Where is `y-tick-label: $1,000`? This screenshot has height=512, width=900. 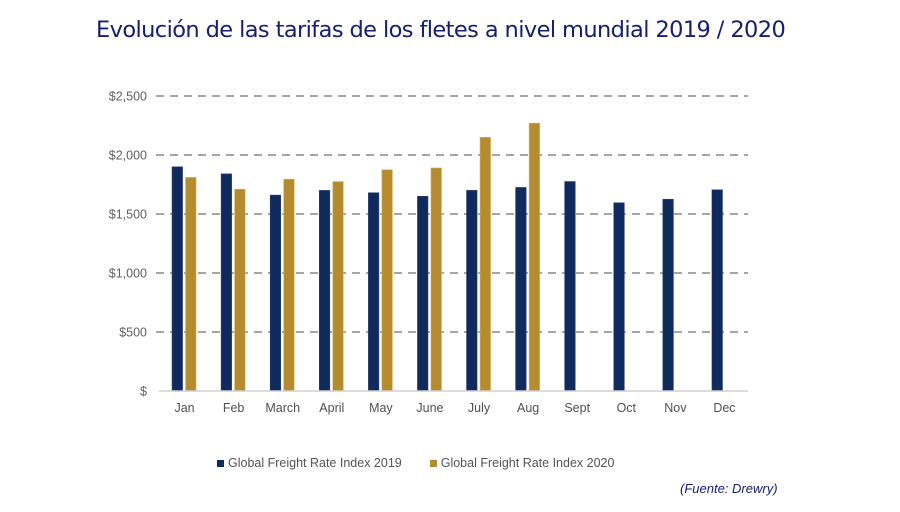 y-tick-label: $1,000 is located at coordinates (128, 274).